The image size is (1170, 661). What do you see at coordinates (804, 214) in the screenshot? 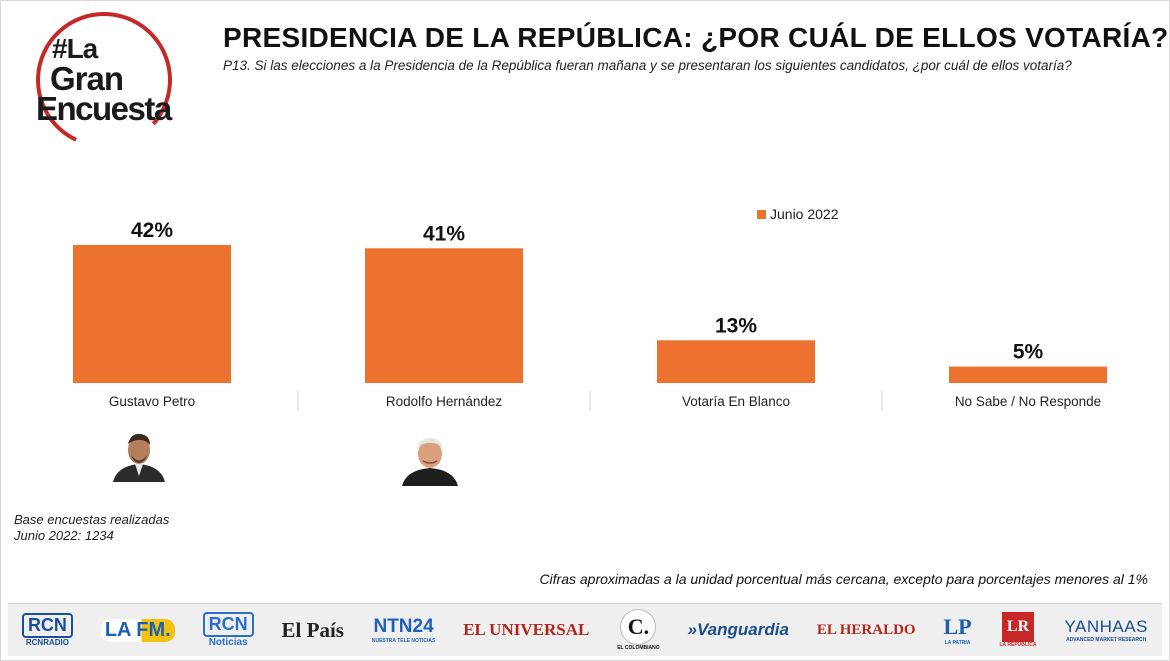
I see `legend-label: Junio 2022` at bounding box center [804, 214].